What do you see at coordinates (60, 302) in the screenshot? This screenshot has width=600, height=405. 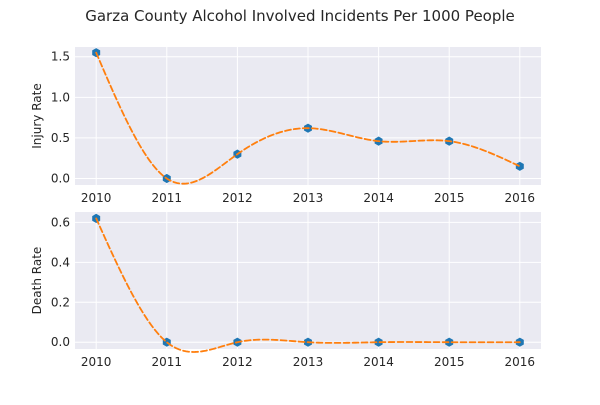 I see `y-tick-label: 0.2` at bounding box center [60, 302].